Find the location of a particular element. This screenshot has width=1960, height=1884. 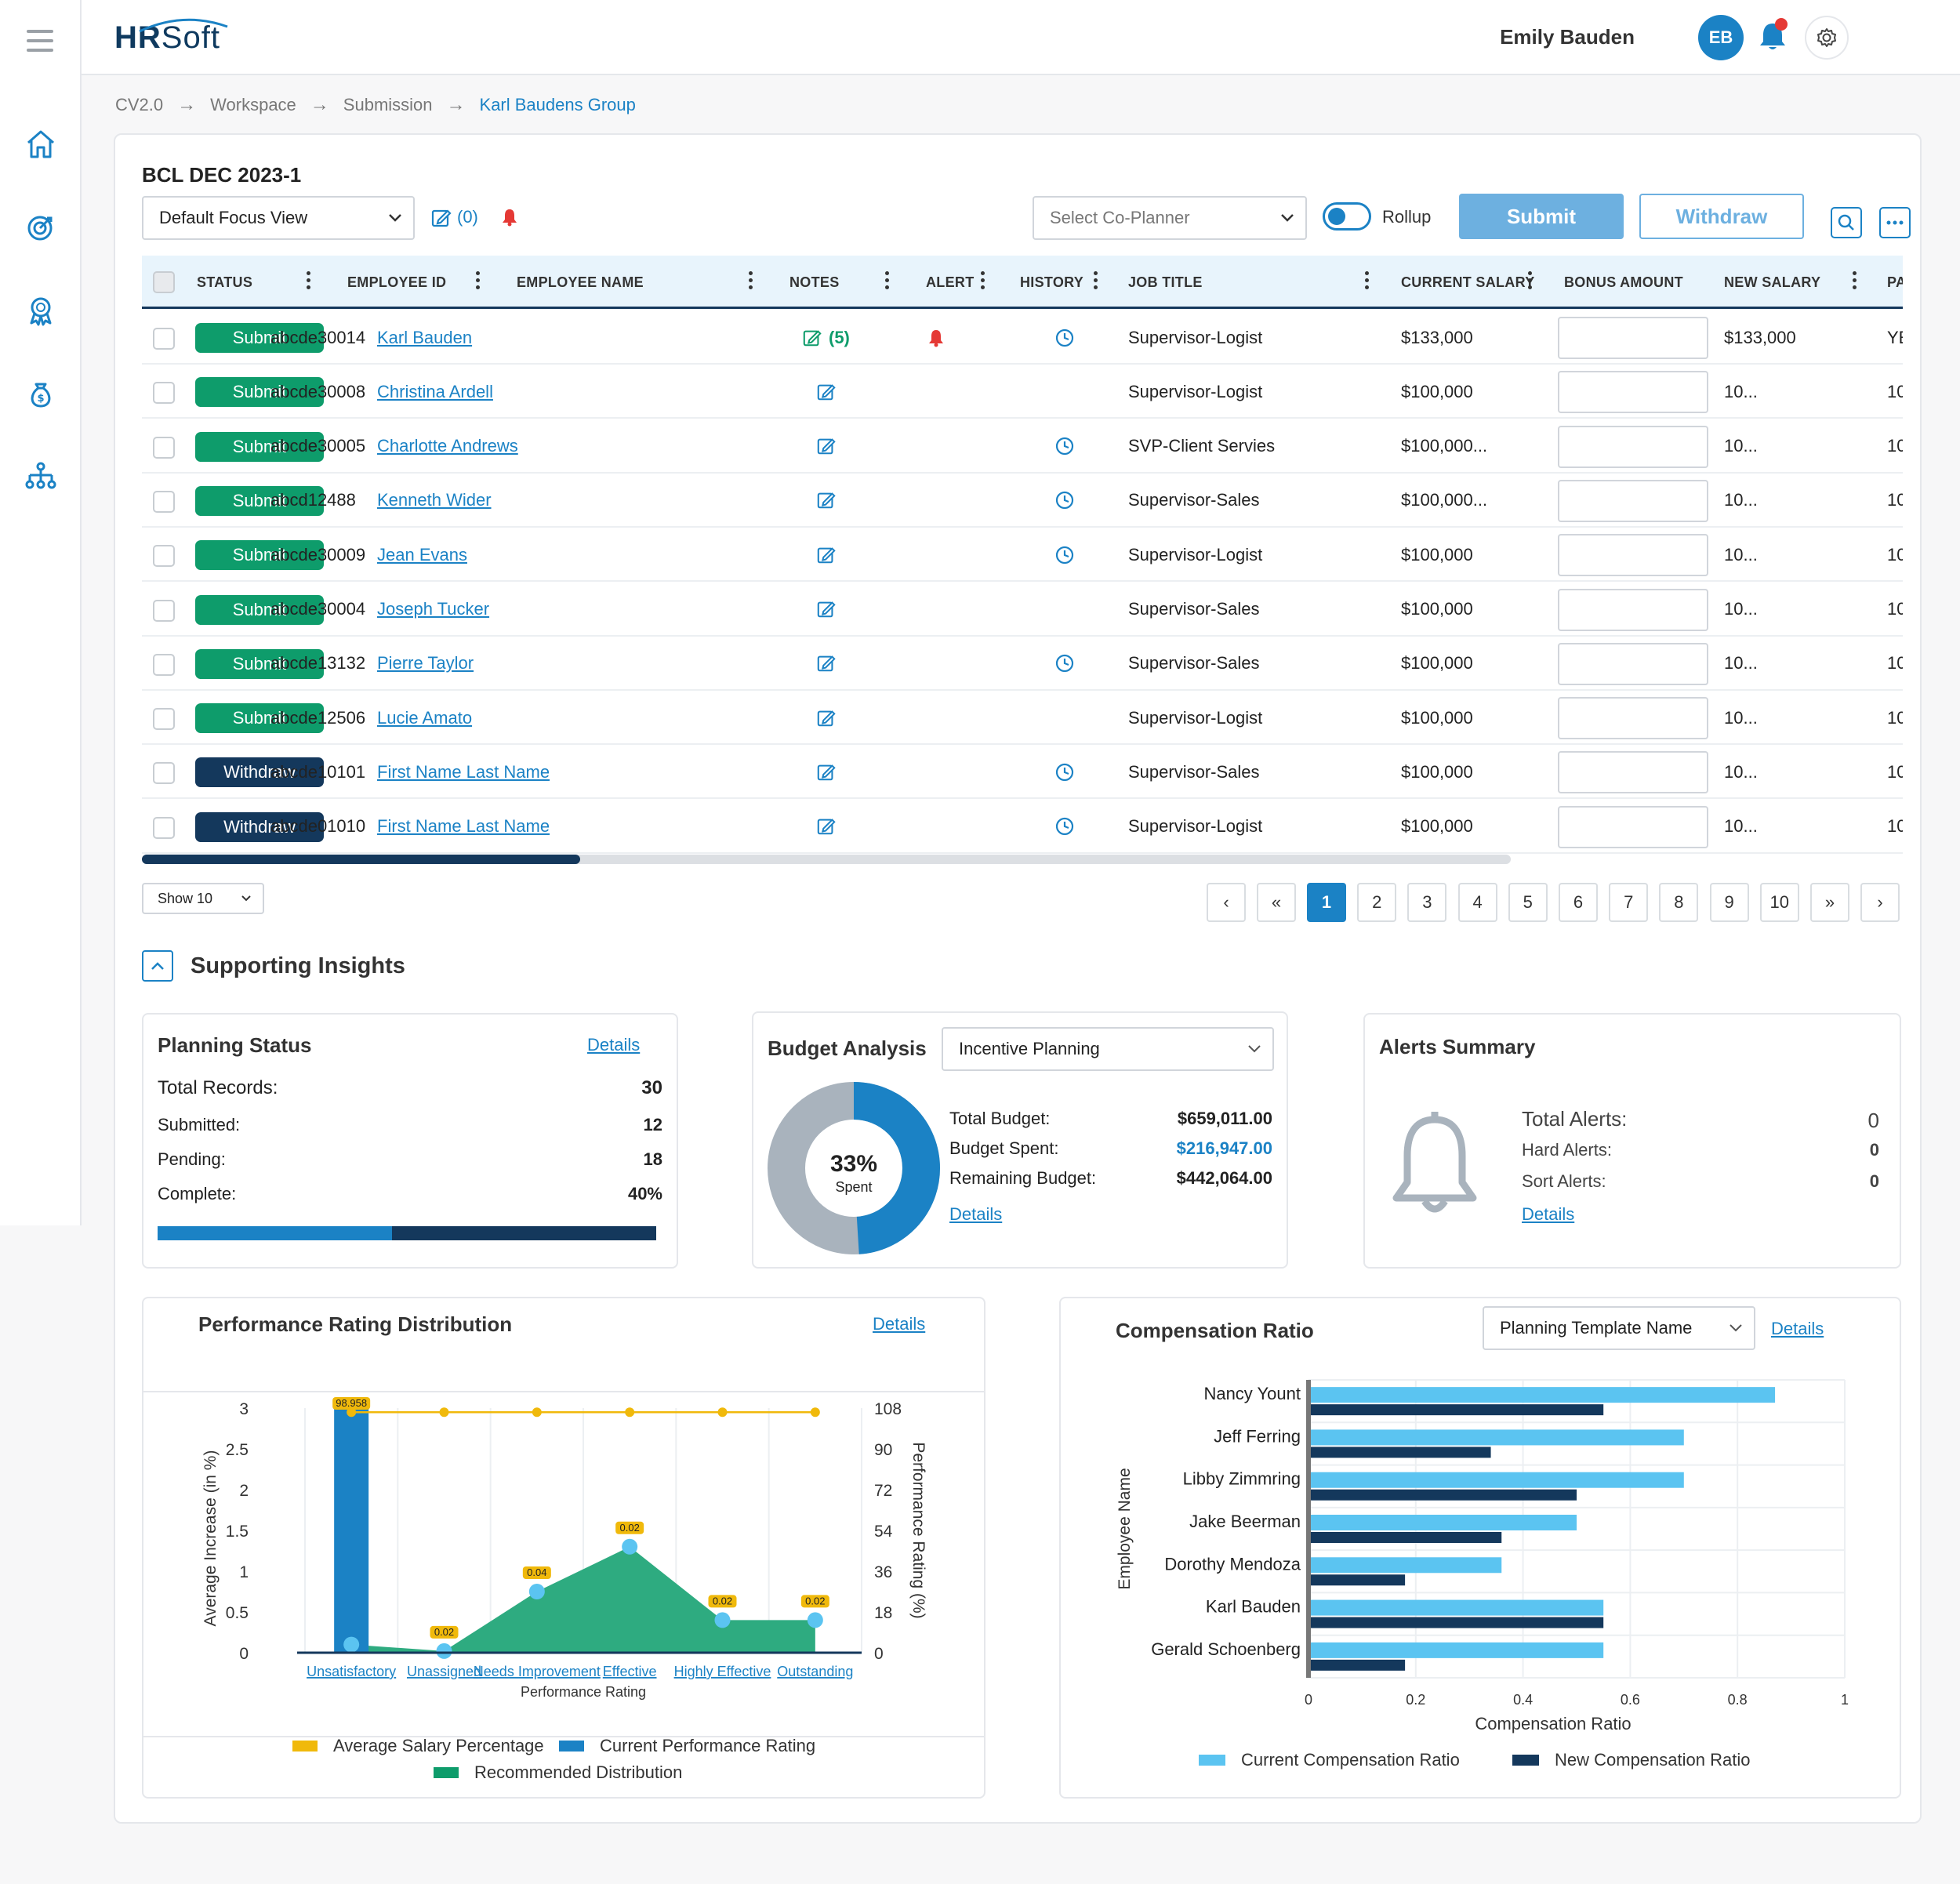

menu-icon is located at coordinates (40, 44).